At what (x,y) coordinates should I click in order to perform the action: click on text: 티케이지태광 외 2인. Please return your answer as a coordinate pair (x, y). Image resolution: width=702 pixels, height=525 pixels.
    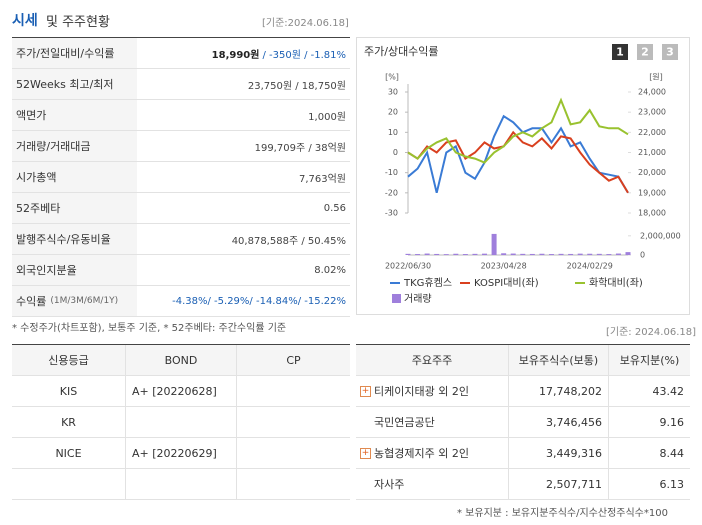
    Looking at the image, I should click on (421, 391).